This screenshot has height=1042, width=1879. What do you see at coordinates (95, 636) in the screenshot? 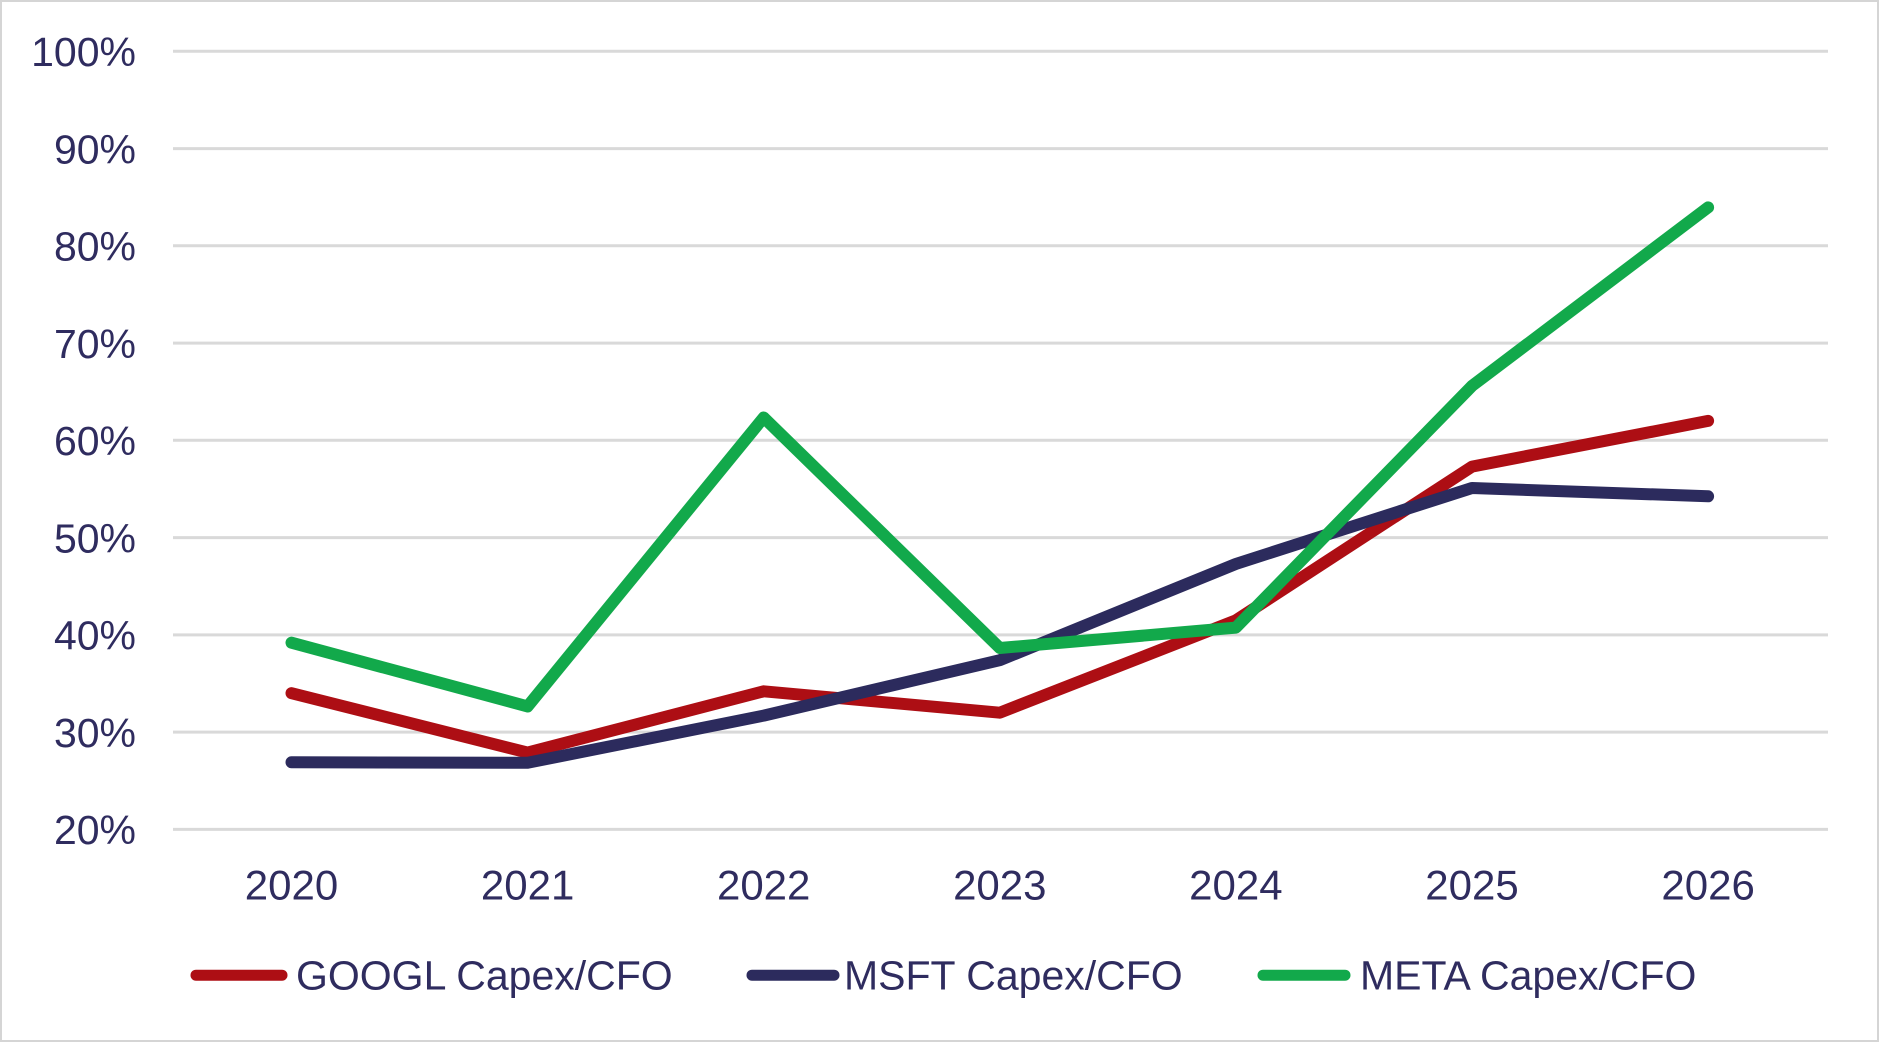
I see `svg-text: 40%` at bounding box center [95, 636].